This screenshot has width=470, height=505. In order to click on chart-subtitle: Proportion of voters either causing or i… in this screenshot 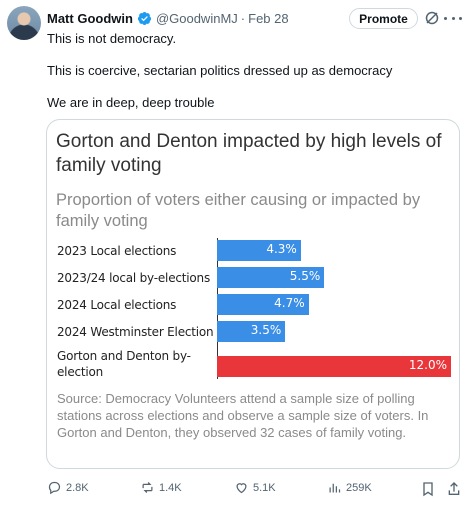, I will do `click(238, 210)`.